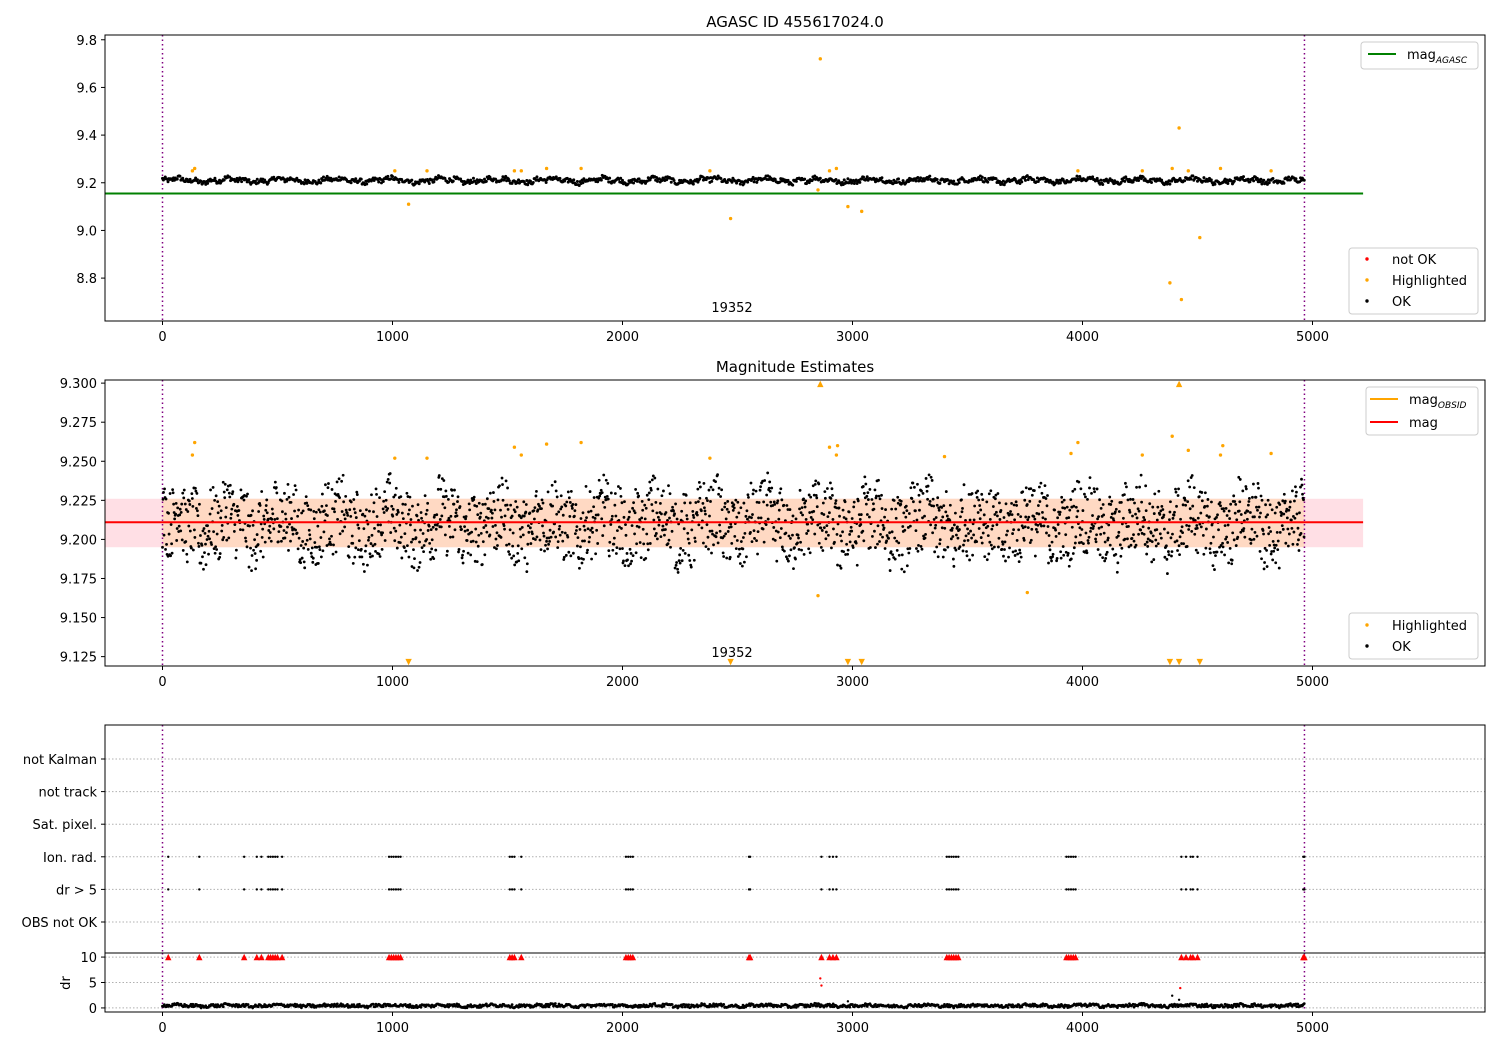  Describe the element at coordinates (65, 825) in the screenshot. I see `flag-row-label: Sat. pixel.` at that location.